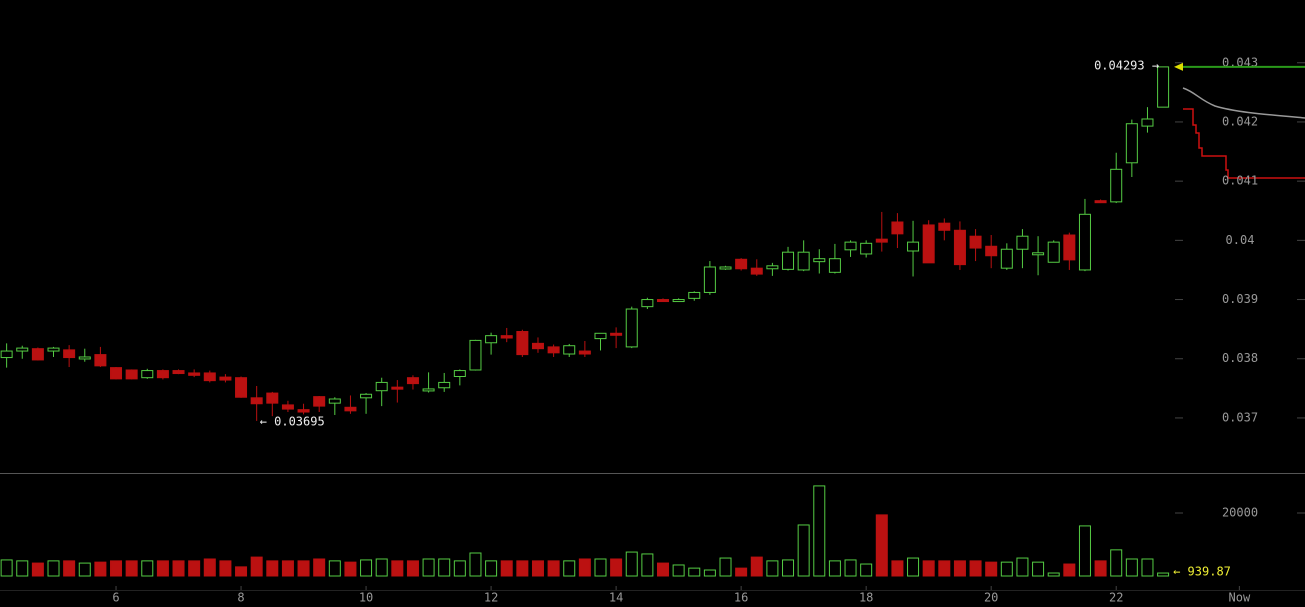 The image size is (1305, 607). I want to click on x-tick-label: 16, so click(741, 598).